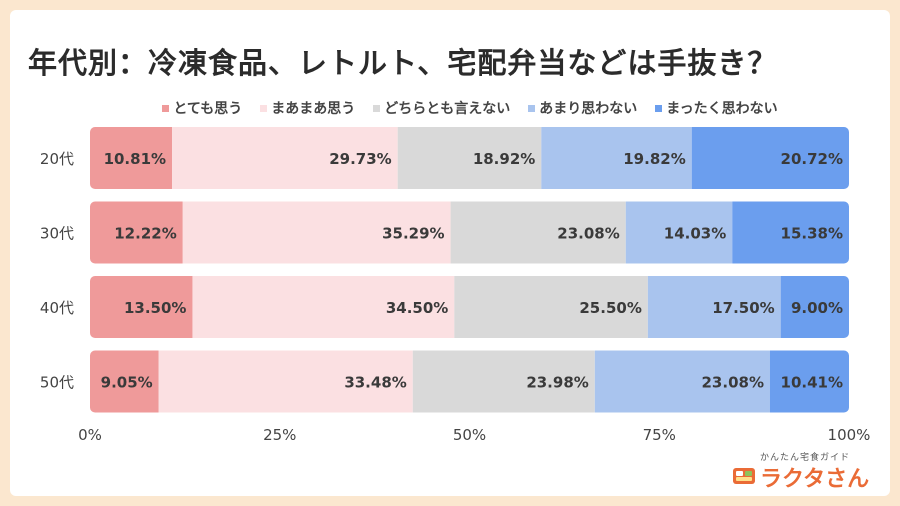 The width and height of the screenshot is (900, 506). I want to click on legend-item: とても思う, so click(202, 108).